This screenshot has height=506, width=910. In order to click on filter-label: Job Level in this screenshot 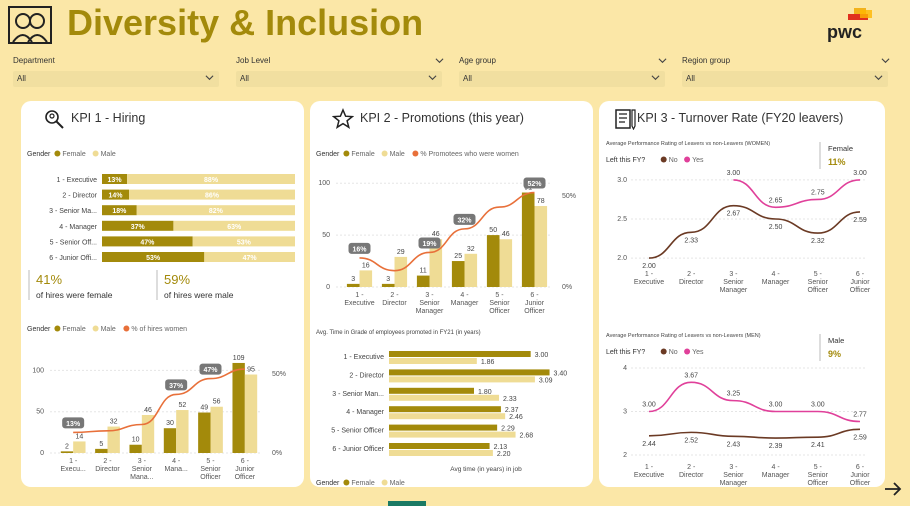, I will do `click(253, 60)`.